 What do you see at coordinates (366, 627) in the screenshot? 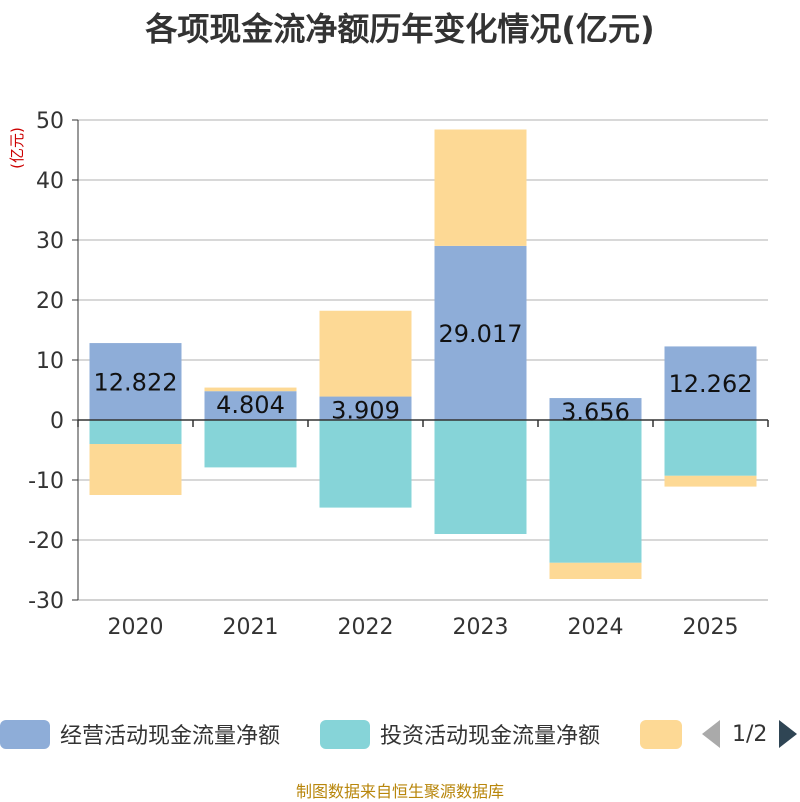
I see `x-tick-label-2022: 2022` at bounding box center [366, 627].